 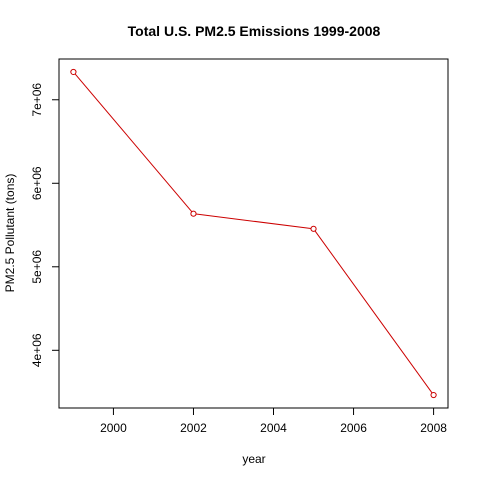 I want to click on y-tick-label: 6e+06, so click(x=37, y=183).